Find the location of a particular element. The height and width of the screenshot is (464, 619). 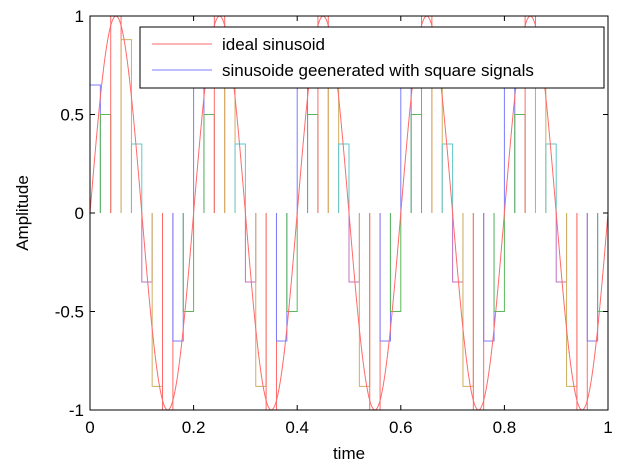

y-tick-label: 0 is located at coordinates (79, 213).